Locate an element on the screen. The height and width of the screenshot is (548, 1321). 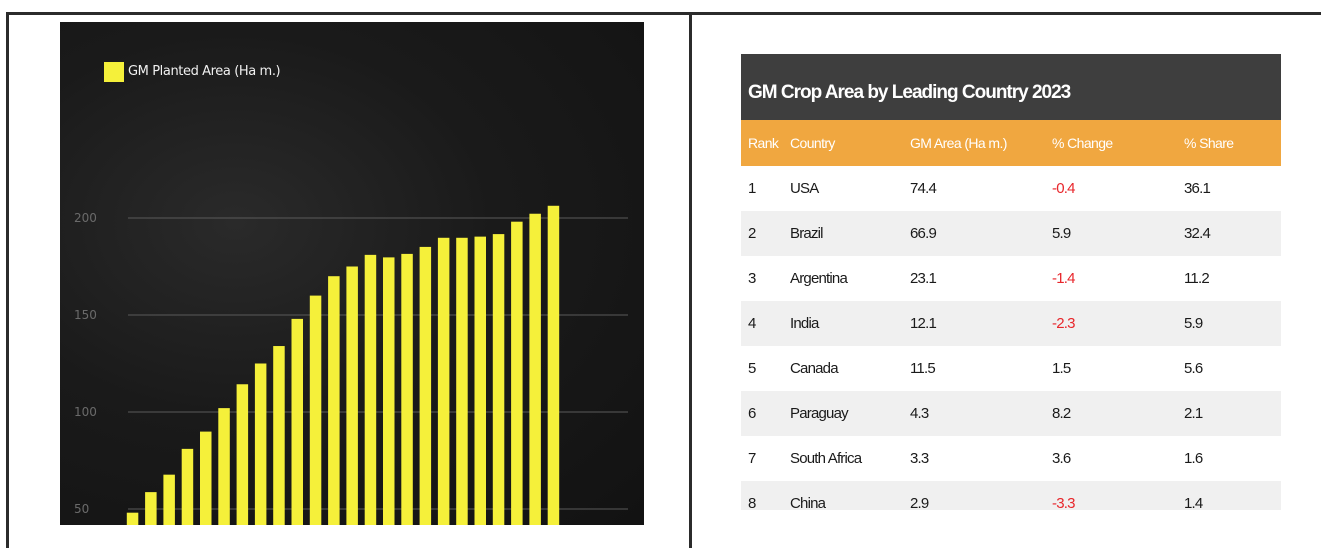
cell-area: 3.3 is located at coordinates (919, 458).